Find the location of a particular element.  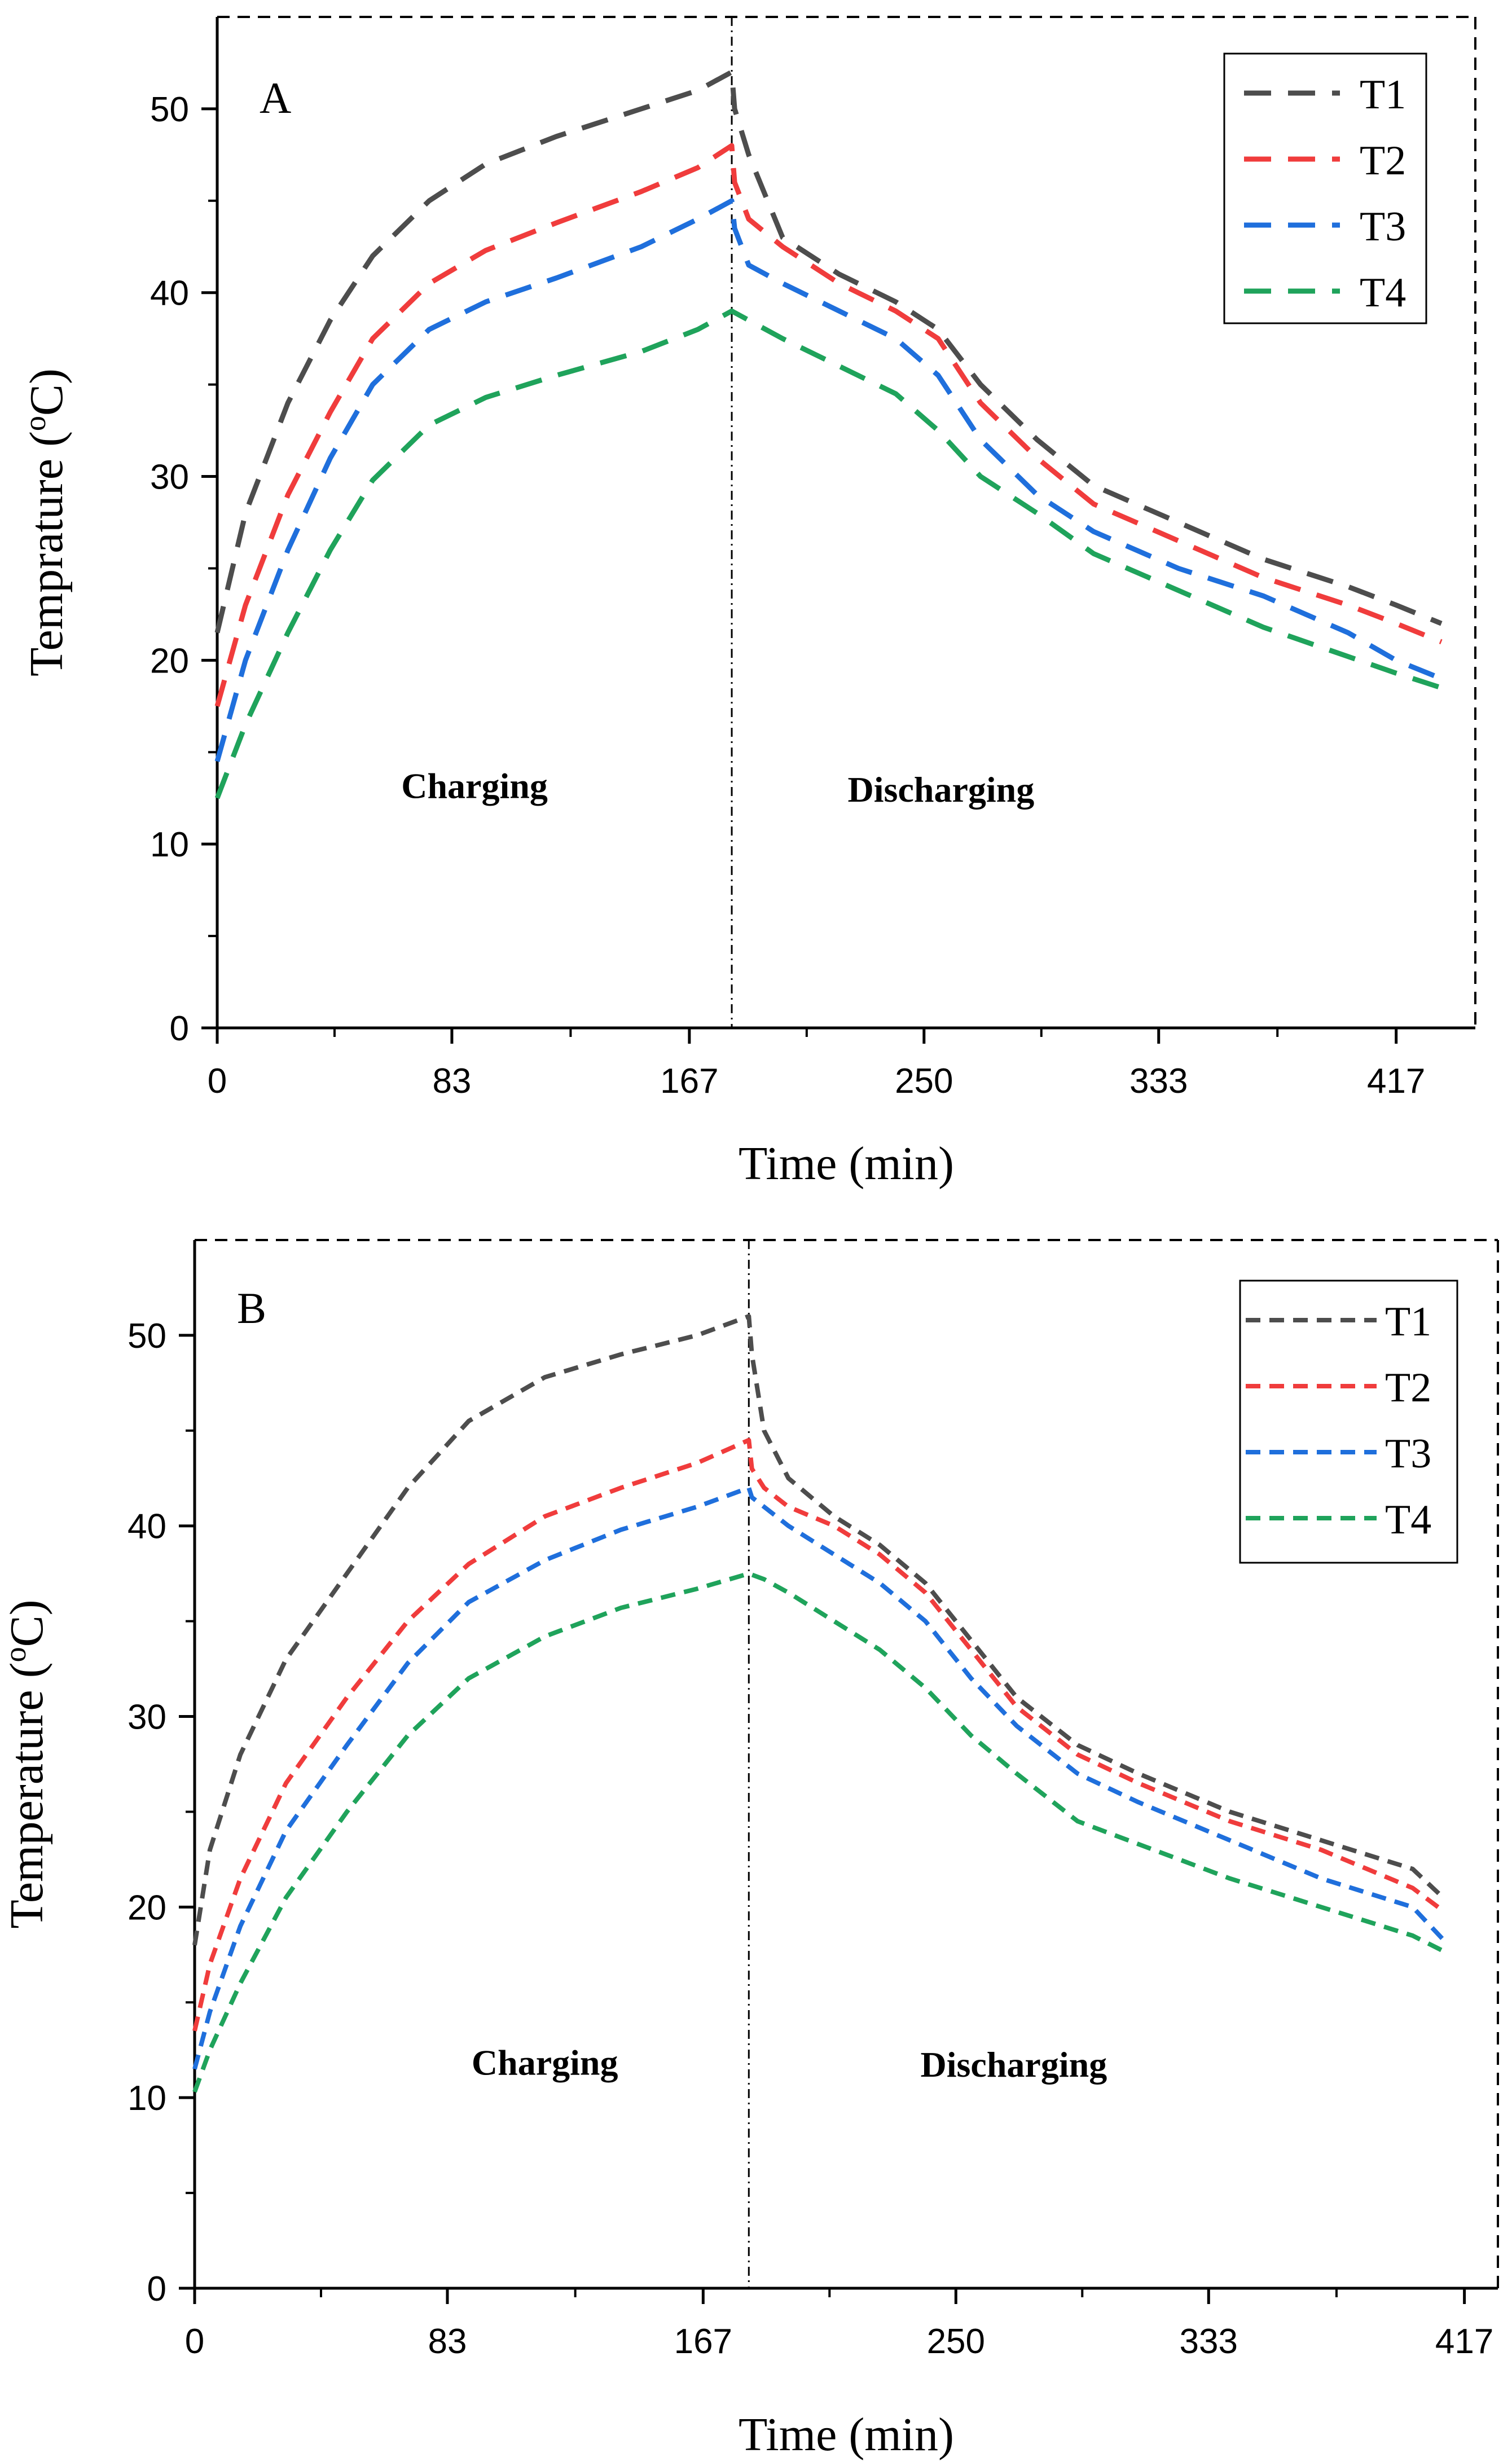

y-axis-title: Temprature (oC) is located at coordinates (46, 522).